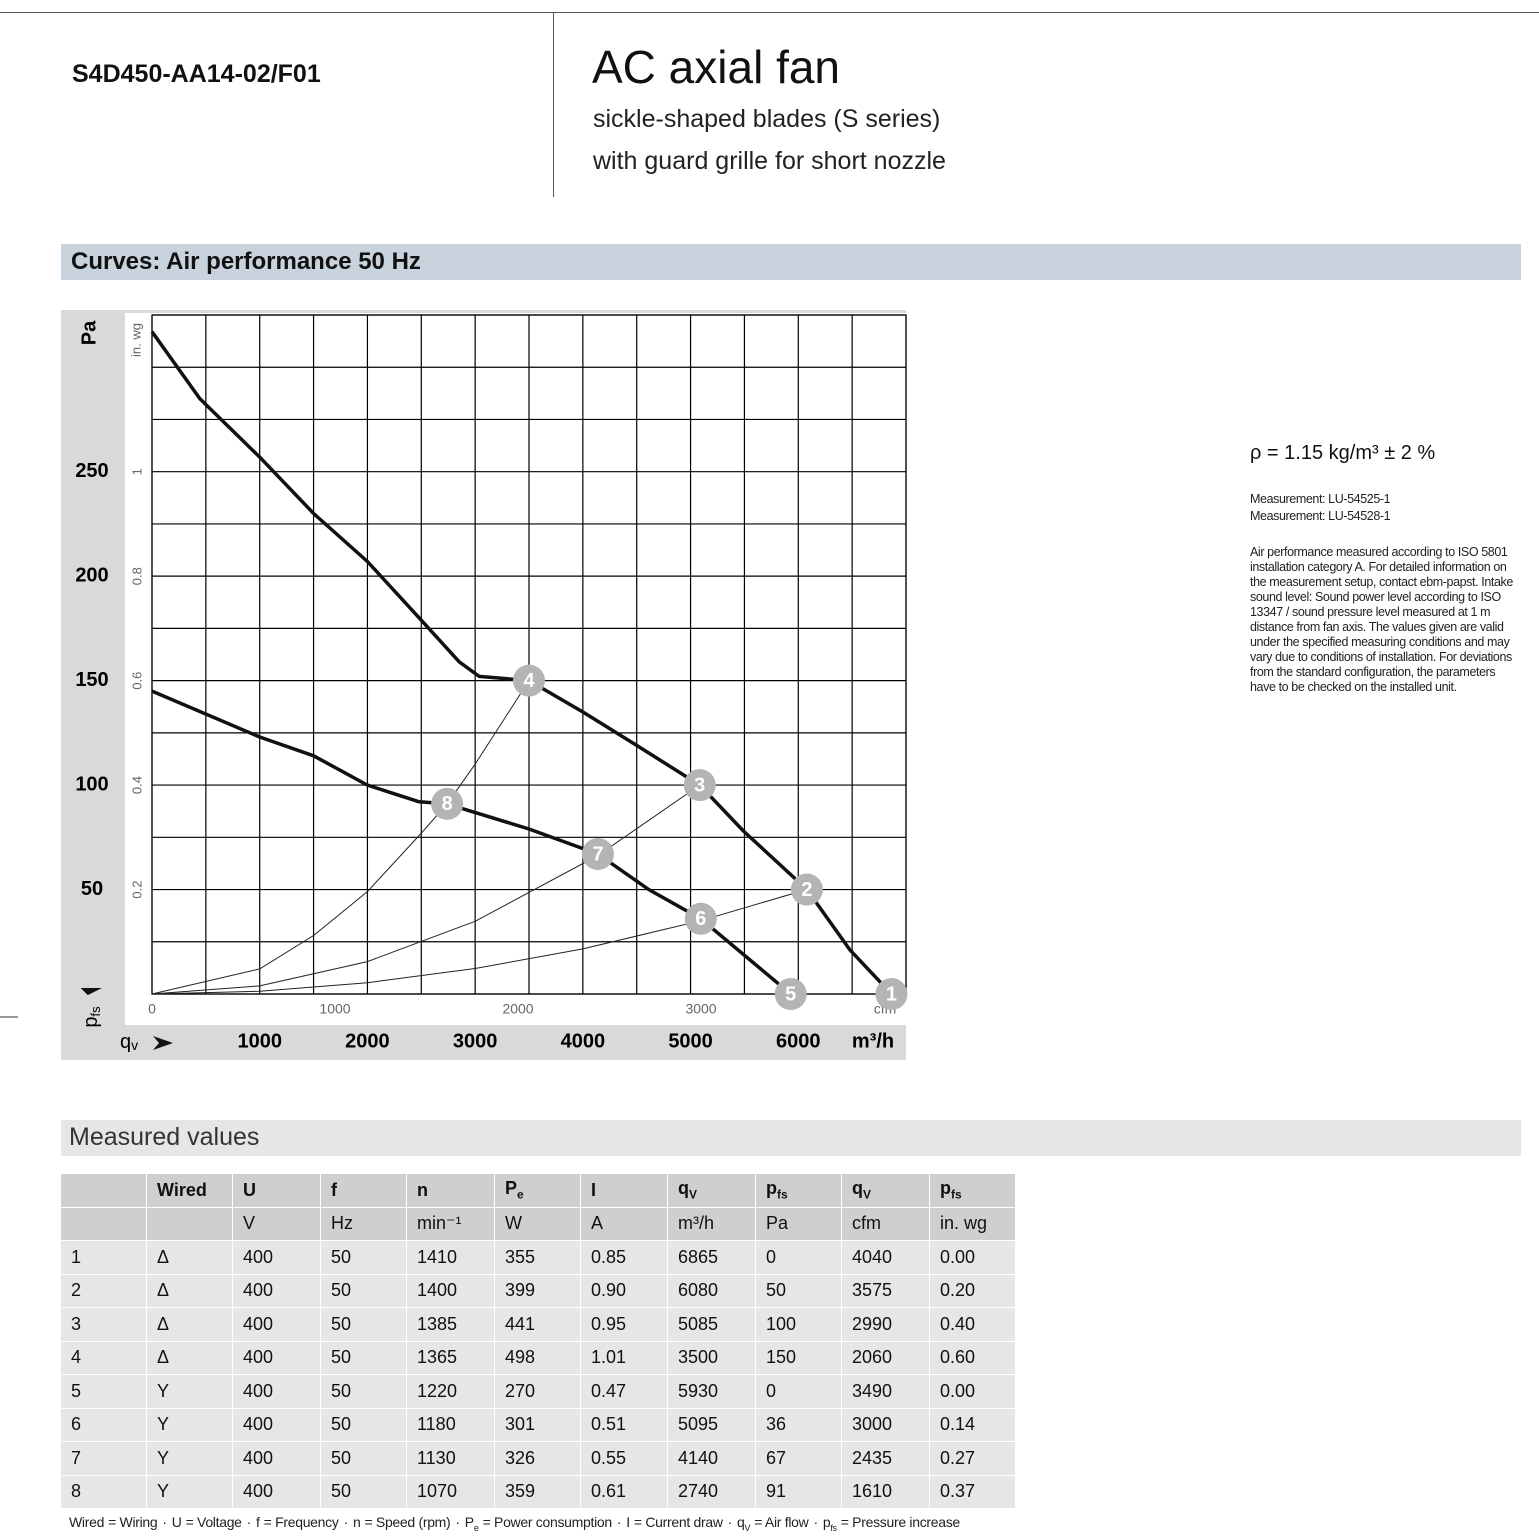 This screenshot has height=1539, width=1539. I want to click on x2-tick-label: 2000, so click(517, 1009).